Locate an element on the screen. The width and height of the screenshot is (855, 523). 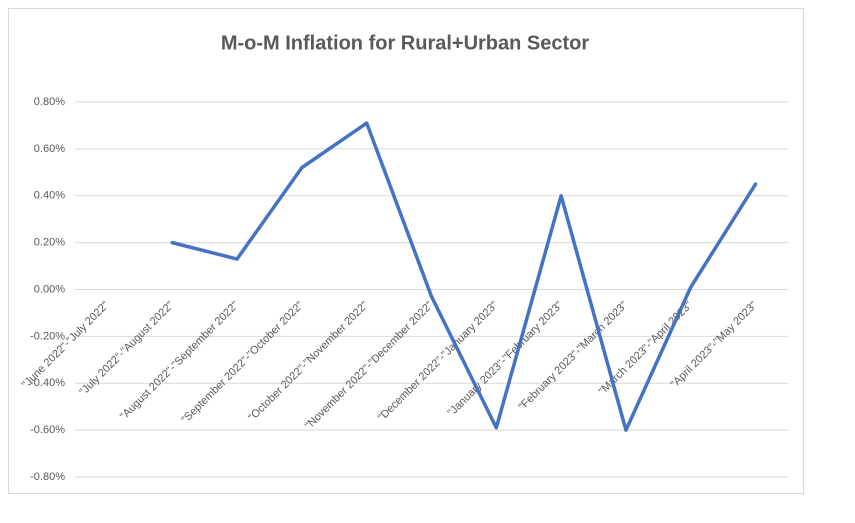
y-tick-label: -0.80% is located at coordinates (47, 477).